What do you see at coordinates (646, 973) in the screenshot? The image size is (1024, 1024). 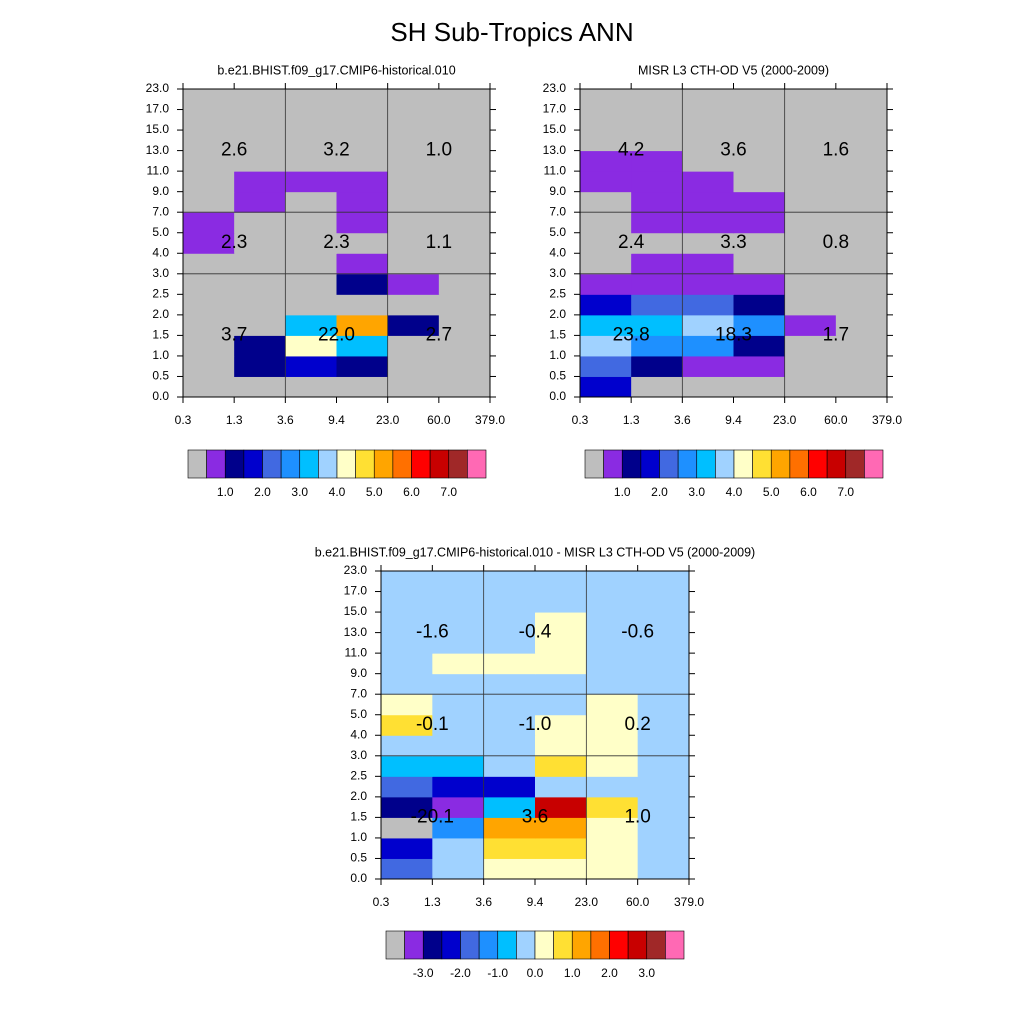 I see `colorbar-label: 3.0` at bounding box center [646, 973].